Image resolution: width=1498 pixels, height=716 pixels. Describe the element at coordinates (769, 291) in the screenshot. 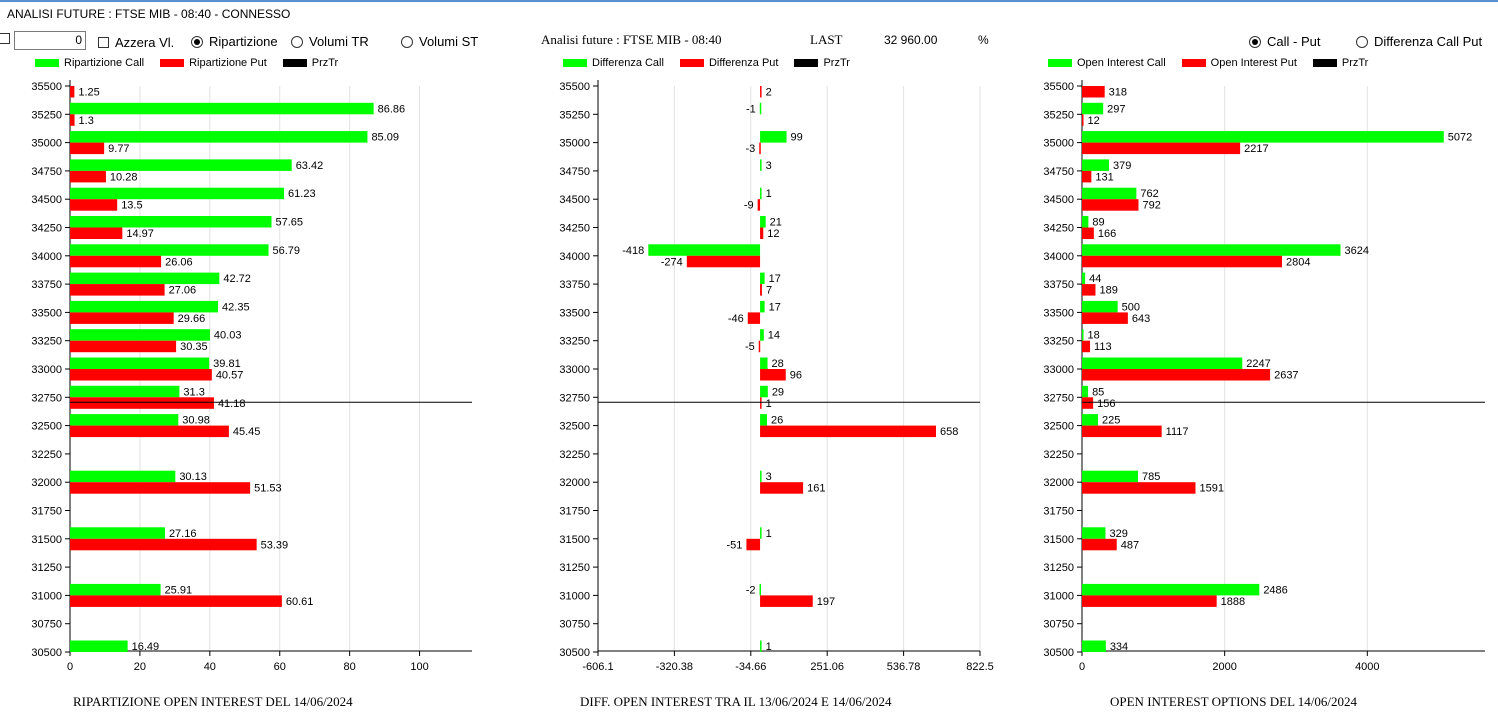

I see `data-label: 7` at that location.